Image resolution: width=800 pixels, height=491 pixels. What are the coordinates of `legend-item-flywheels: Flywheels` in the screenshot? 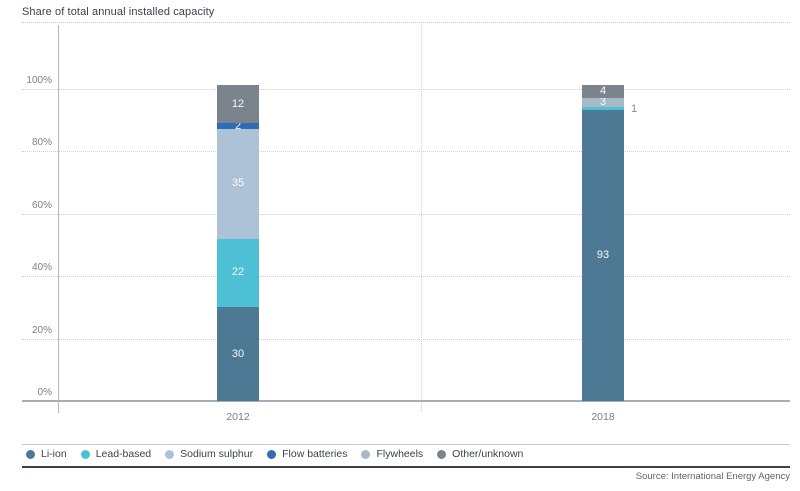 It's located at (392, 454).